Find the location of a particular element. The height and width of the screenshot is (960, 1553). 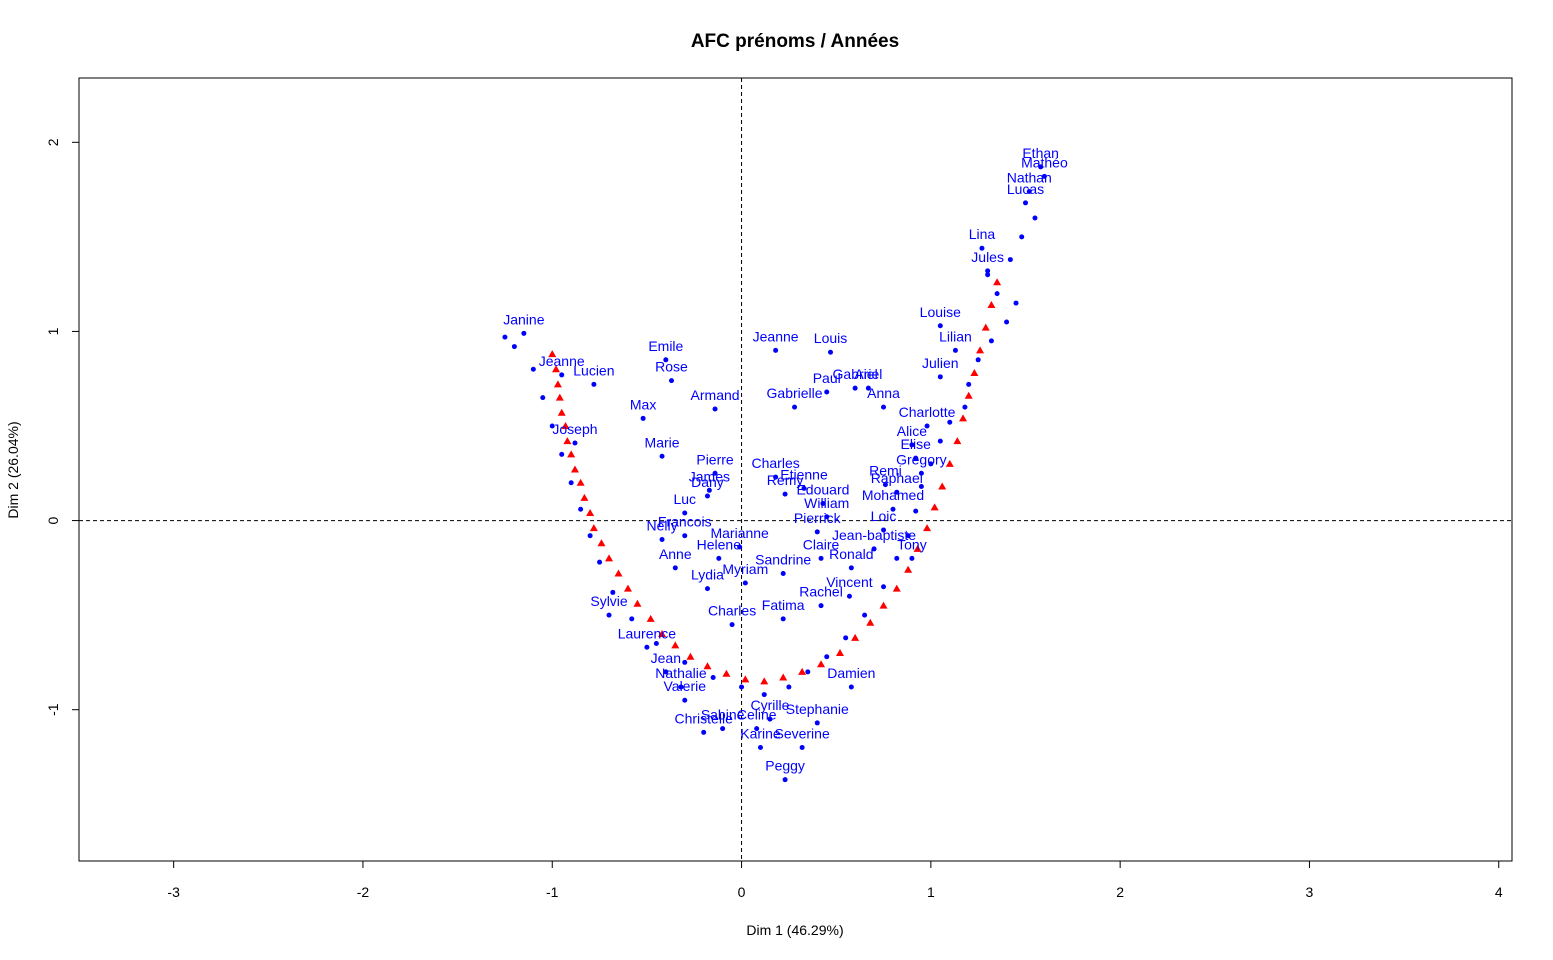

row-point-label: Marianne is located at coordinates (739, 533).